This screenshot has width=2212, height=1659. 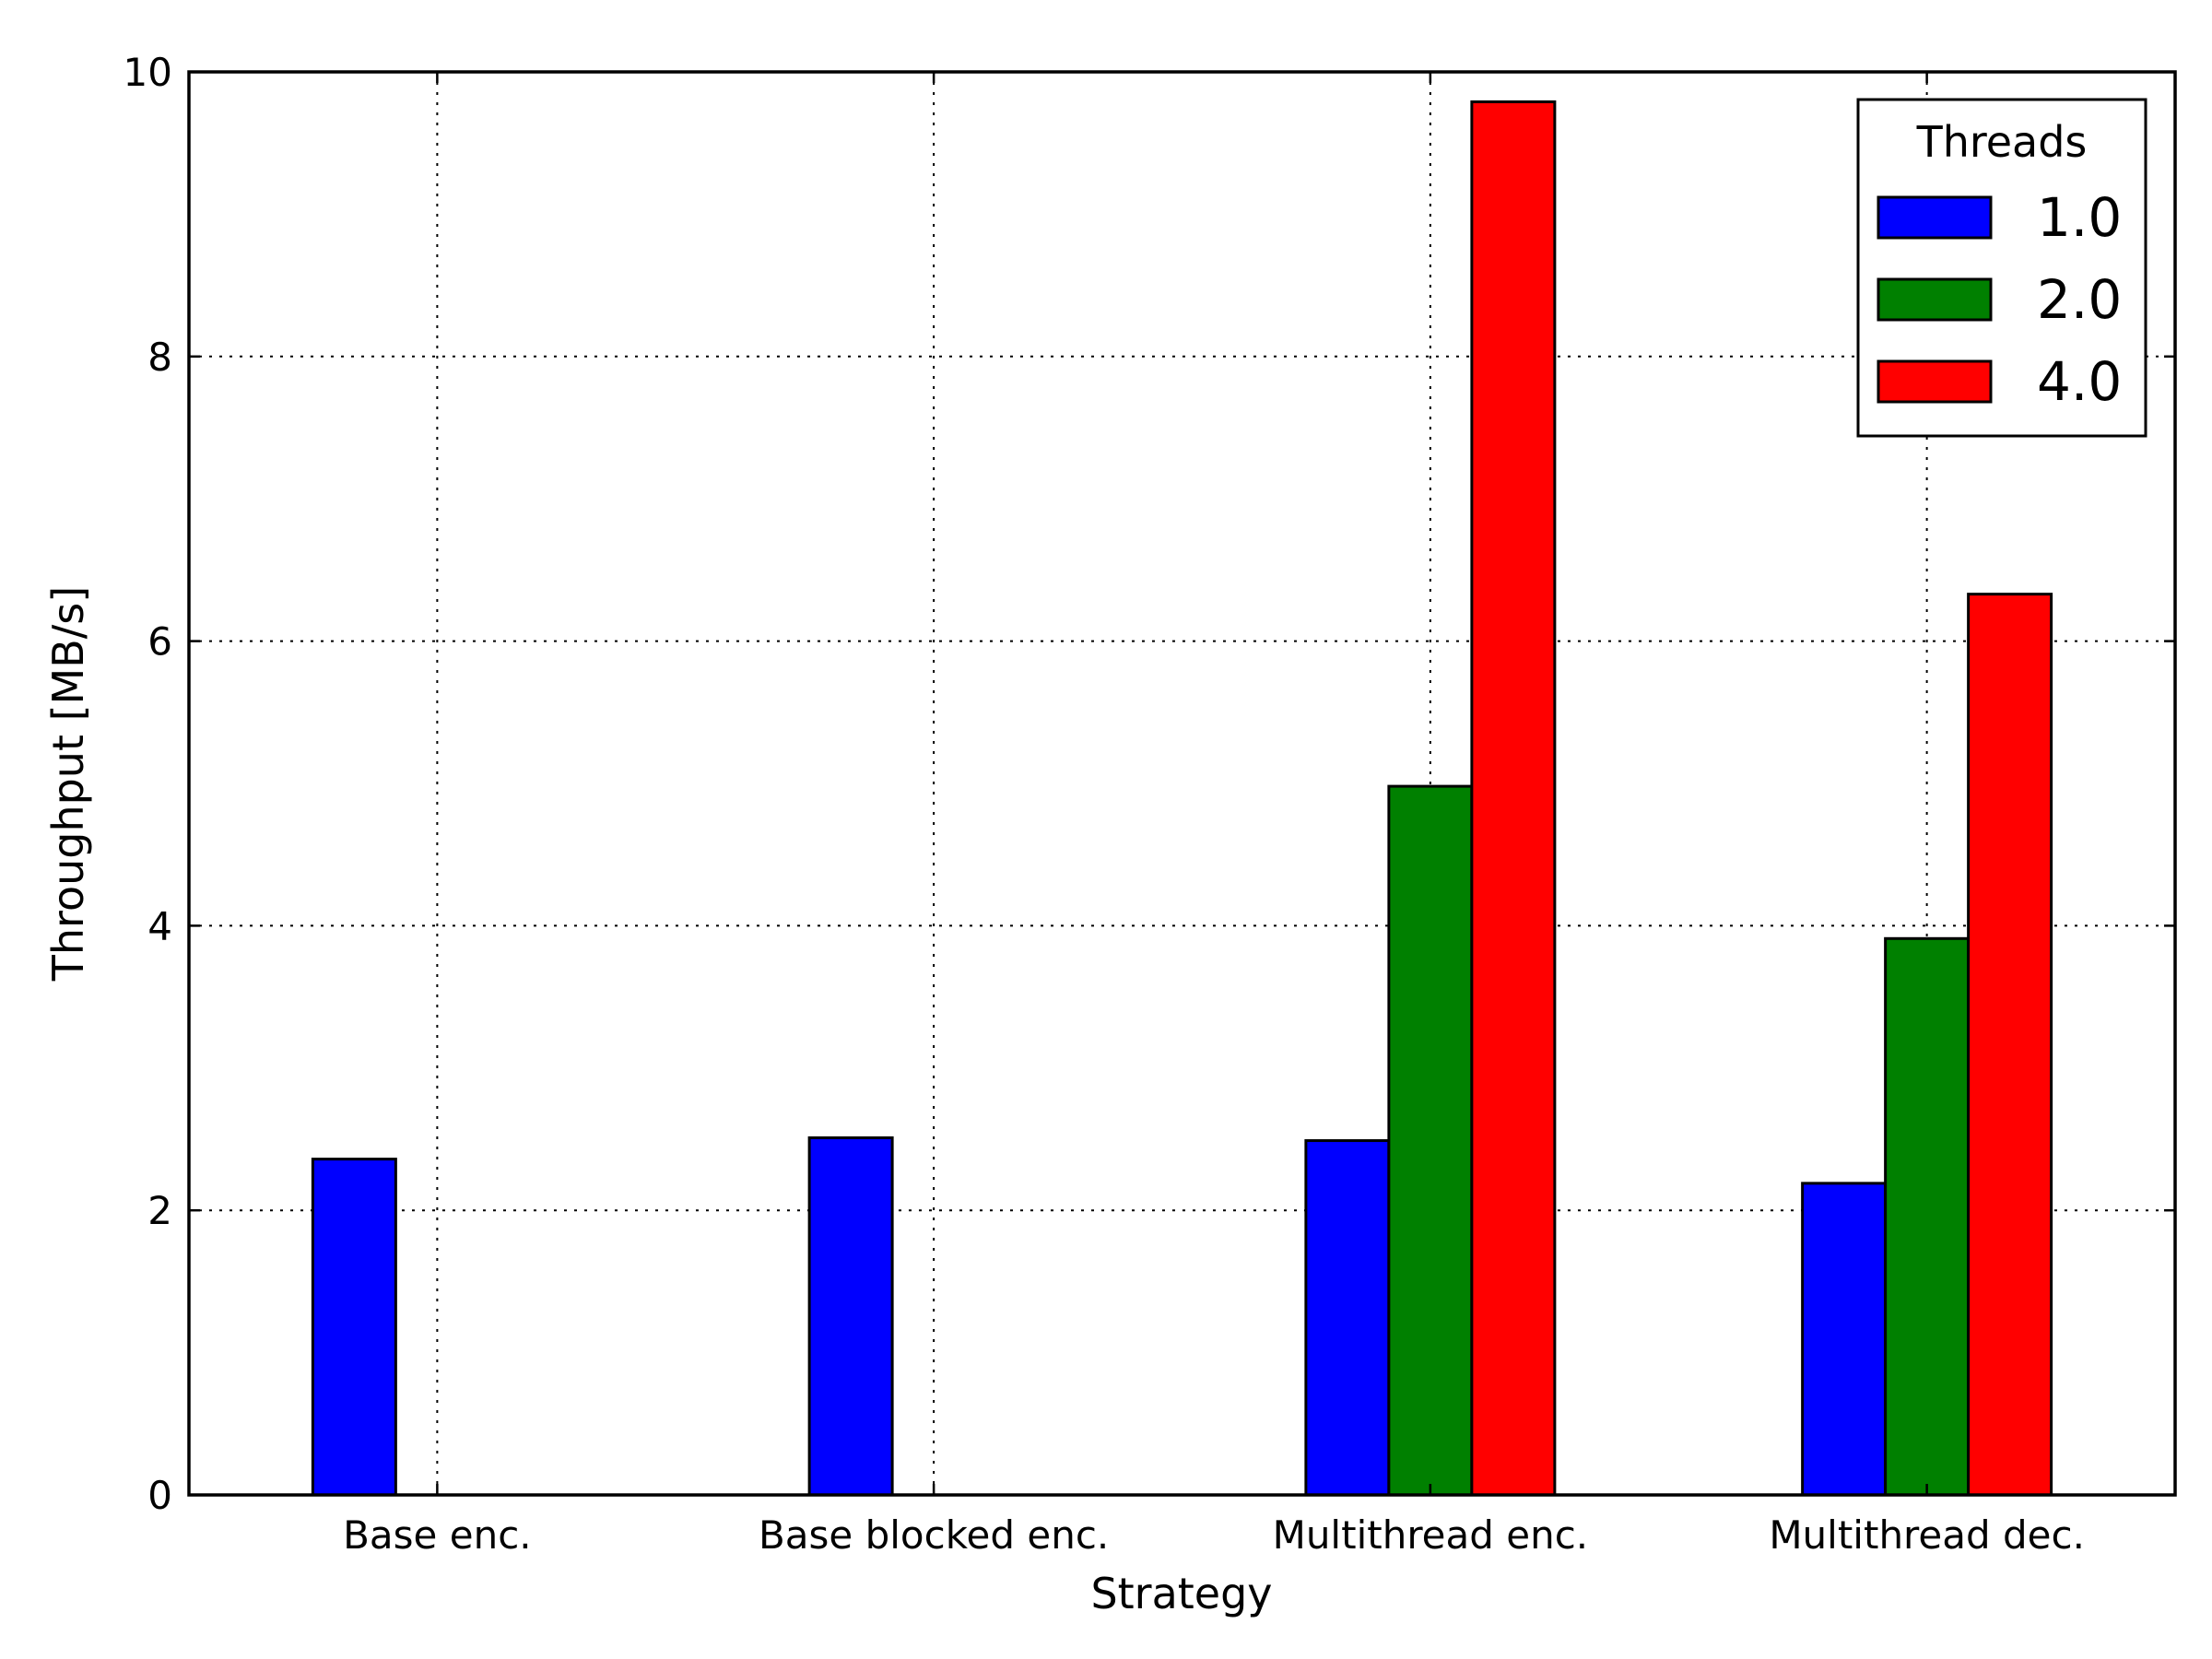 I want to click on legend-items: 1.0 2.0 4.0, so click(x=1999, y=299).